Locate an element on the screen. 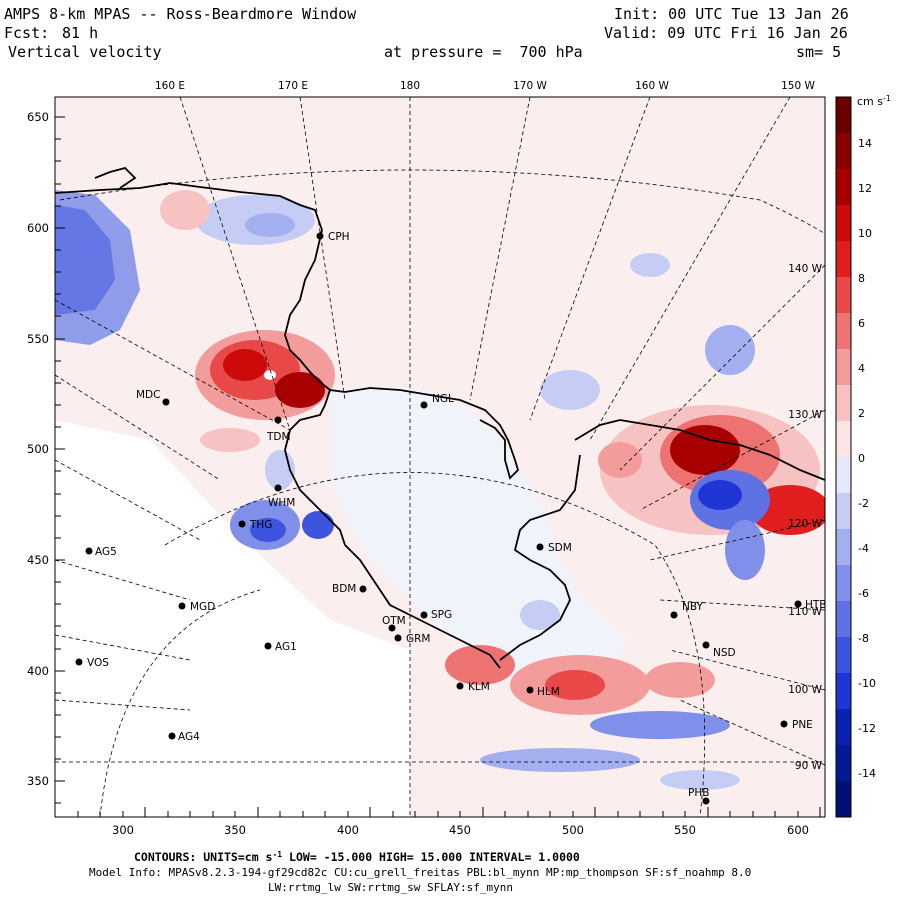 The image size is (900, 900). colorbar-label: -8 is located at coordinates (863, 638).